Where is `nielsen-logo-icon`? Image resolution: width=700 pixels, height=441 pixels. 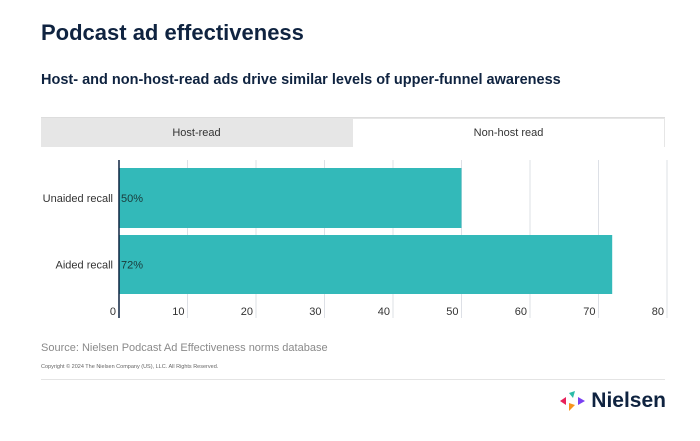 nielsen-logo-icon is located at coordinates (573, 401).